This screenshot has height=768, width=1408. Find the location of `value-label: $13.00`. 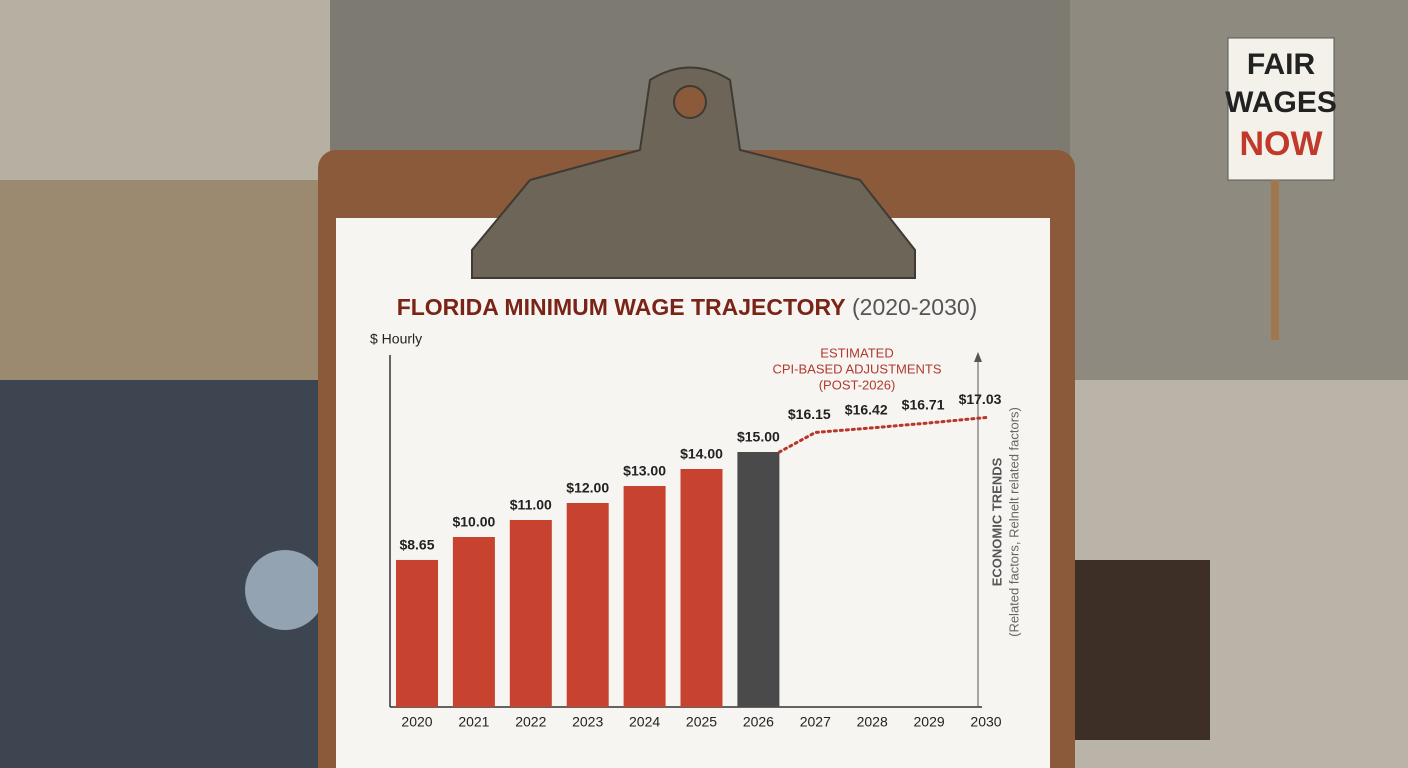

value-label: $13.00 is located at coordinates (644, 471).